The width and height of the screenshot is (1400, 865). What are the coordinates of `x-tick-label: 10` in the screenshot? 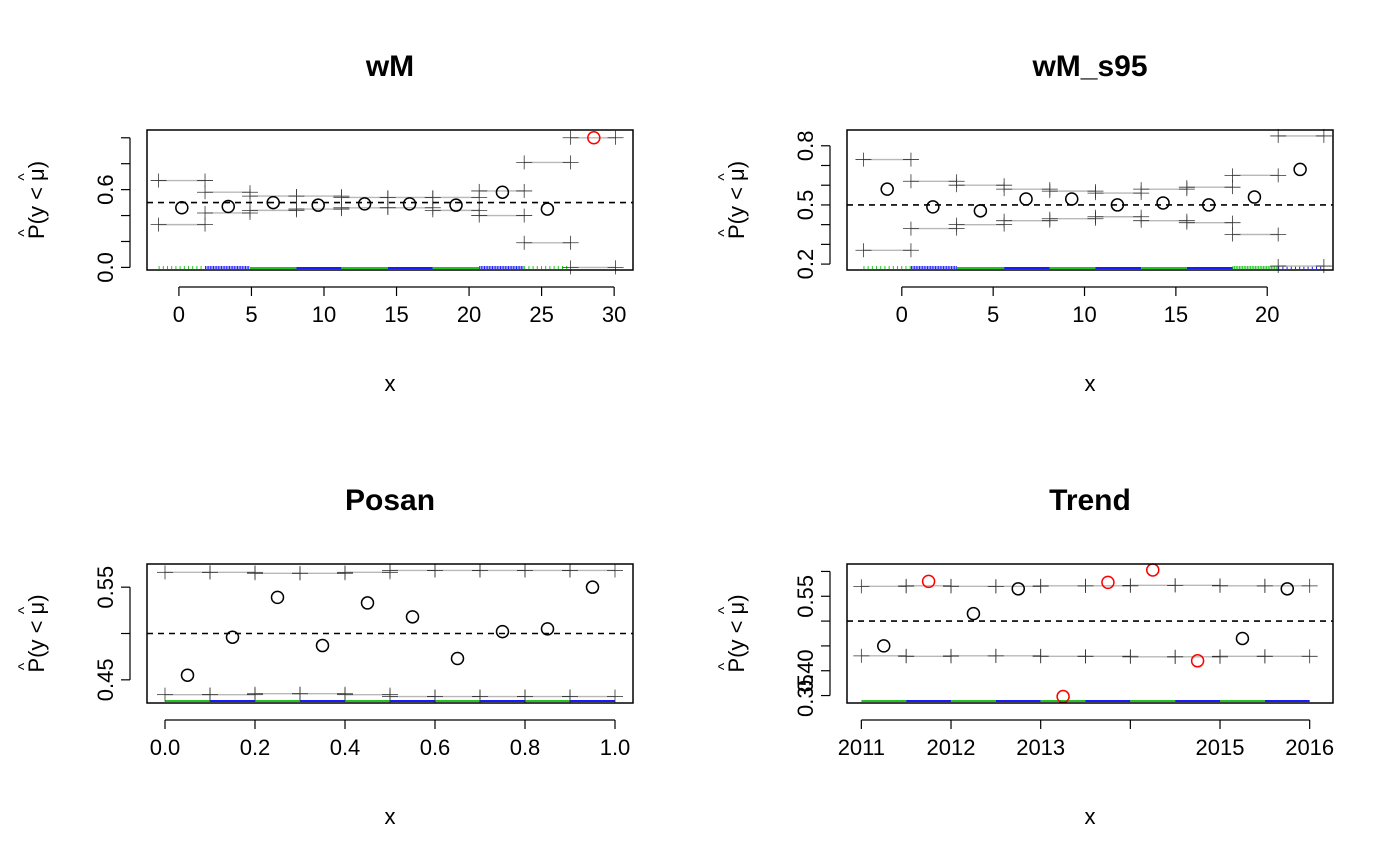 It's located at (1084, 314).